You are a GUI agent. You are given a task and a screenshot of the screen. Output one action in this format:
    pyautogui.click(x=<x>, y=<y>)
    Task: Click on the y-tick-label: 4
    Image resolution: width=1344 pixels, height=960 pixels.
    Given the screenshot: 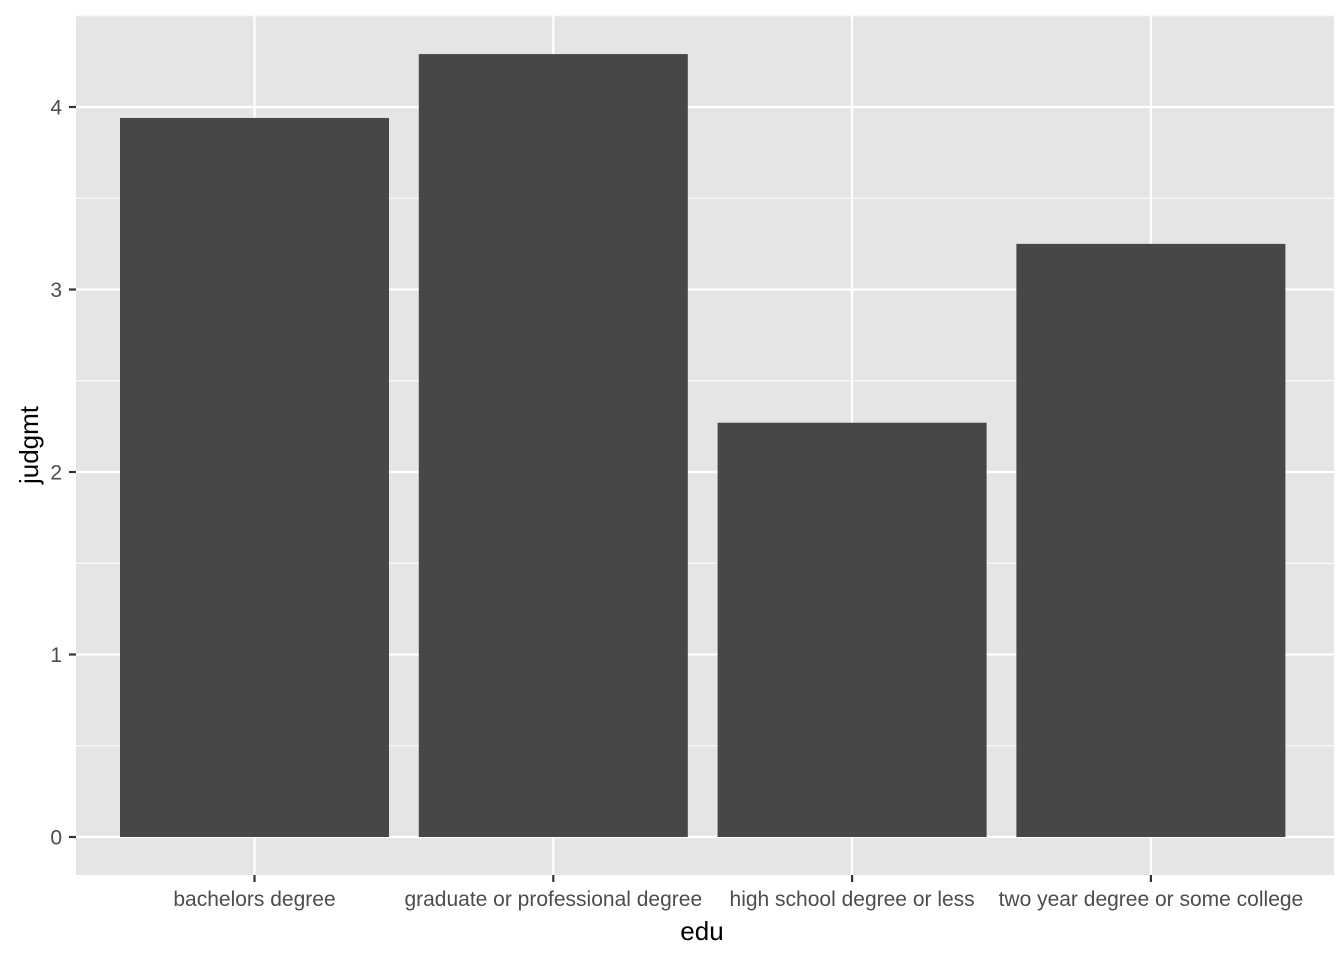 What is the action you would take?
    pyautogui.click(x=56, y=108)
    